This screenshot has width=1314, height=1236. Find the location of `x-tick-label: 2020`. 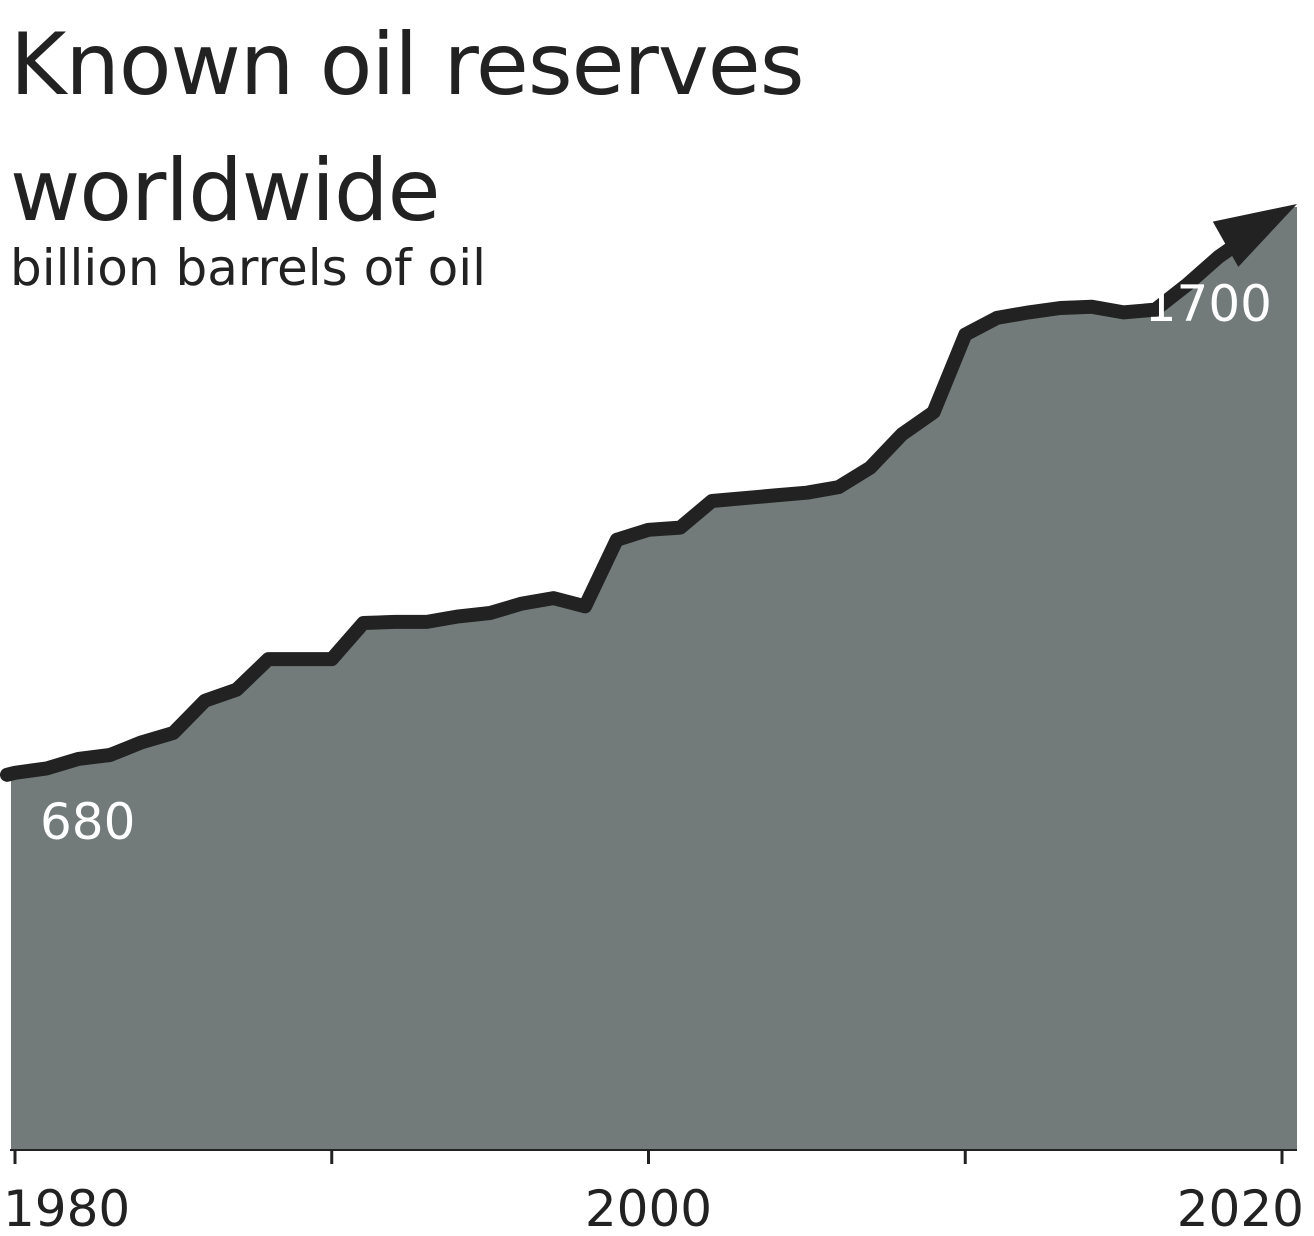

x-tick-label: 2020 is located at coordinates (1240, 1208).